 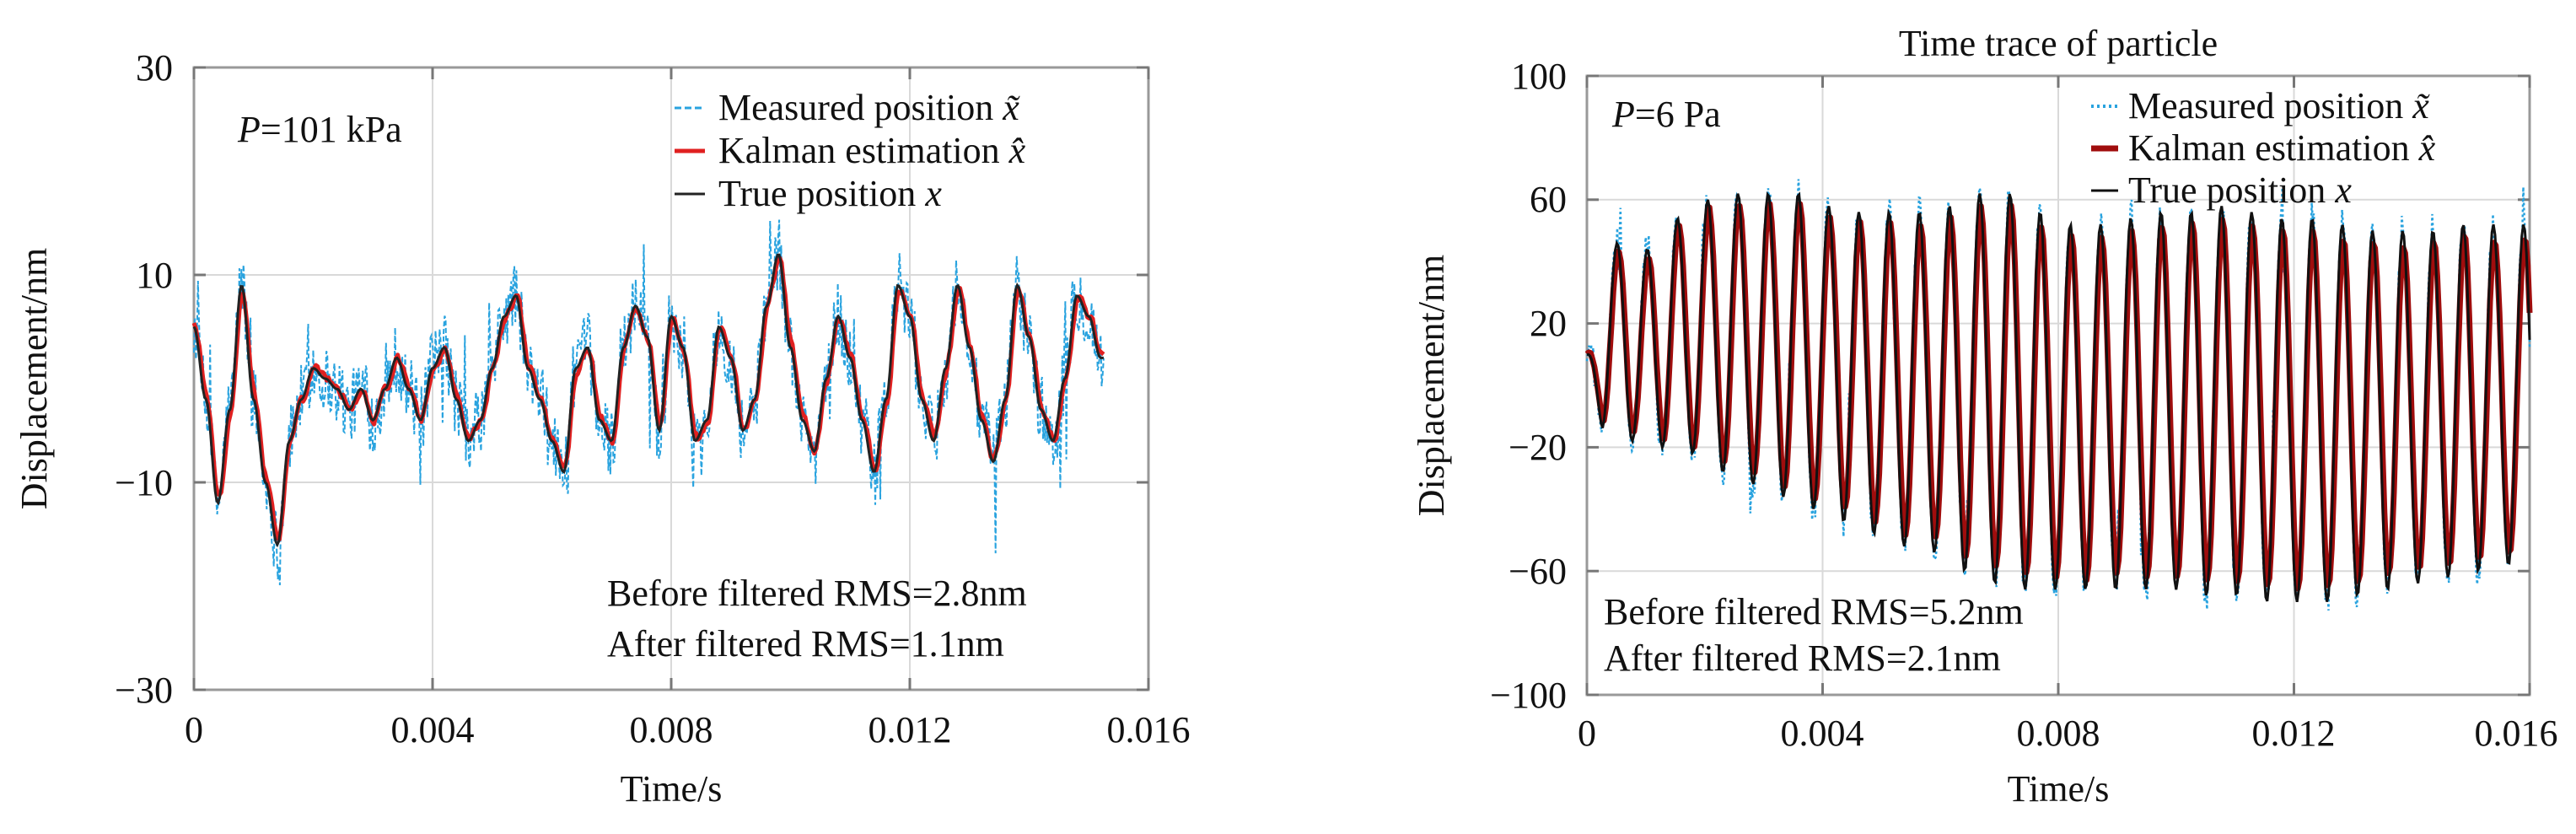 I want to click on right-legend-kalman-label: Kalman estimation, so click(x=2269, y=148).